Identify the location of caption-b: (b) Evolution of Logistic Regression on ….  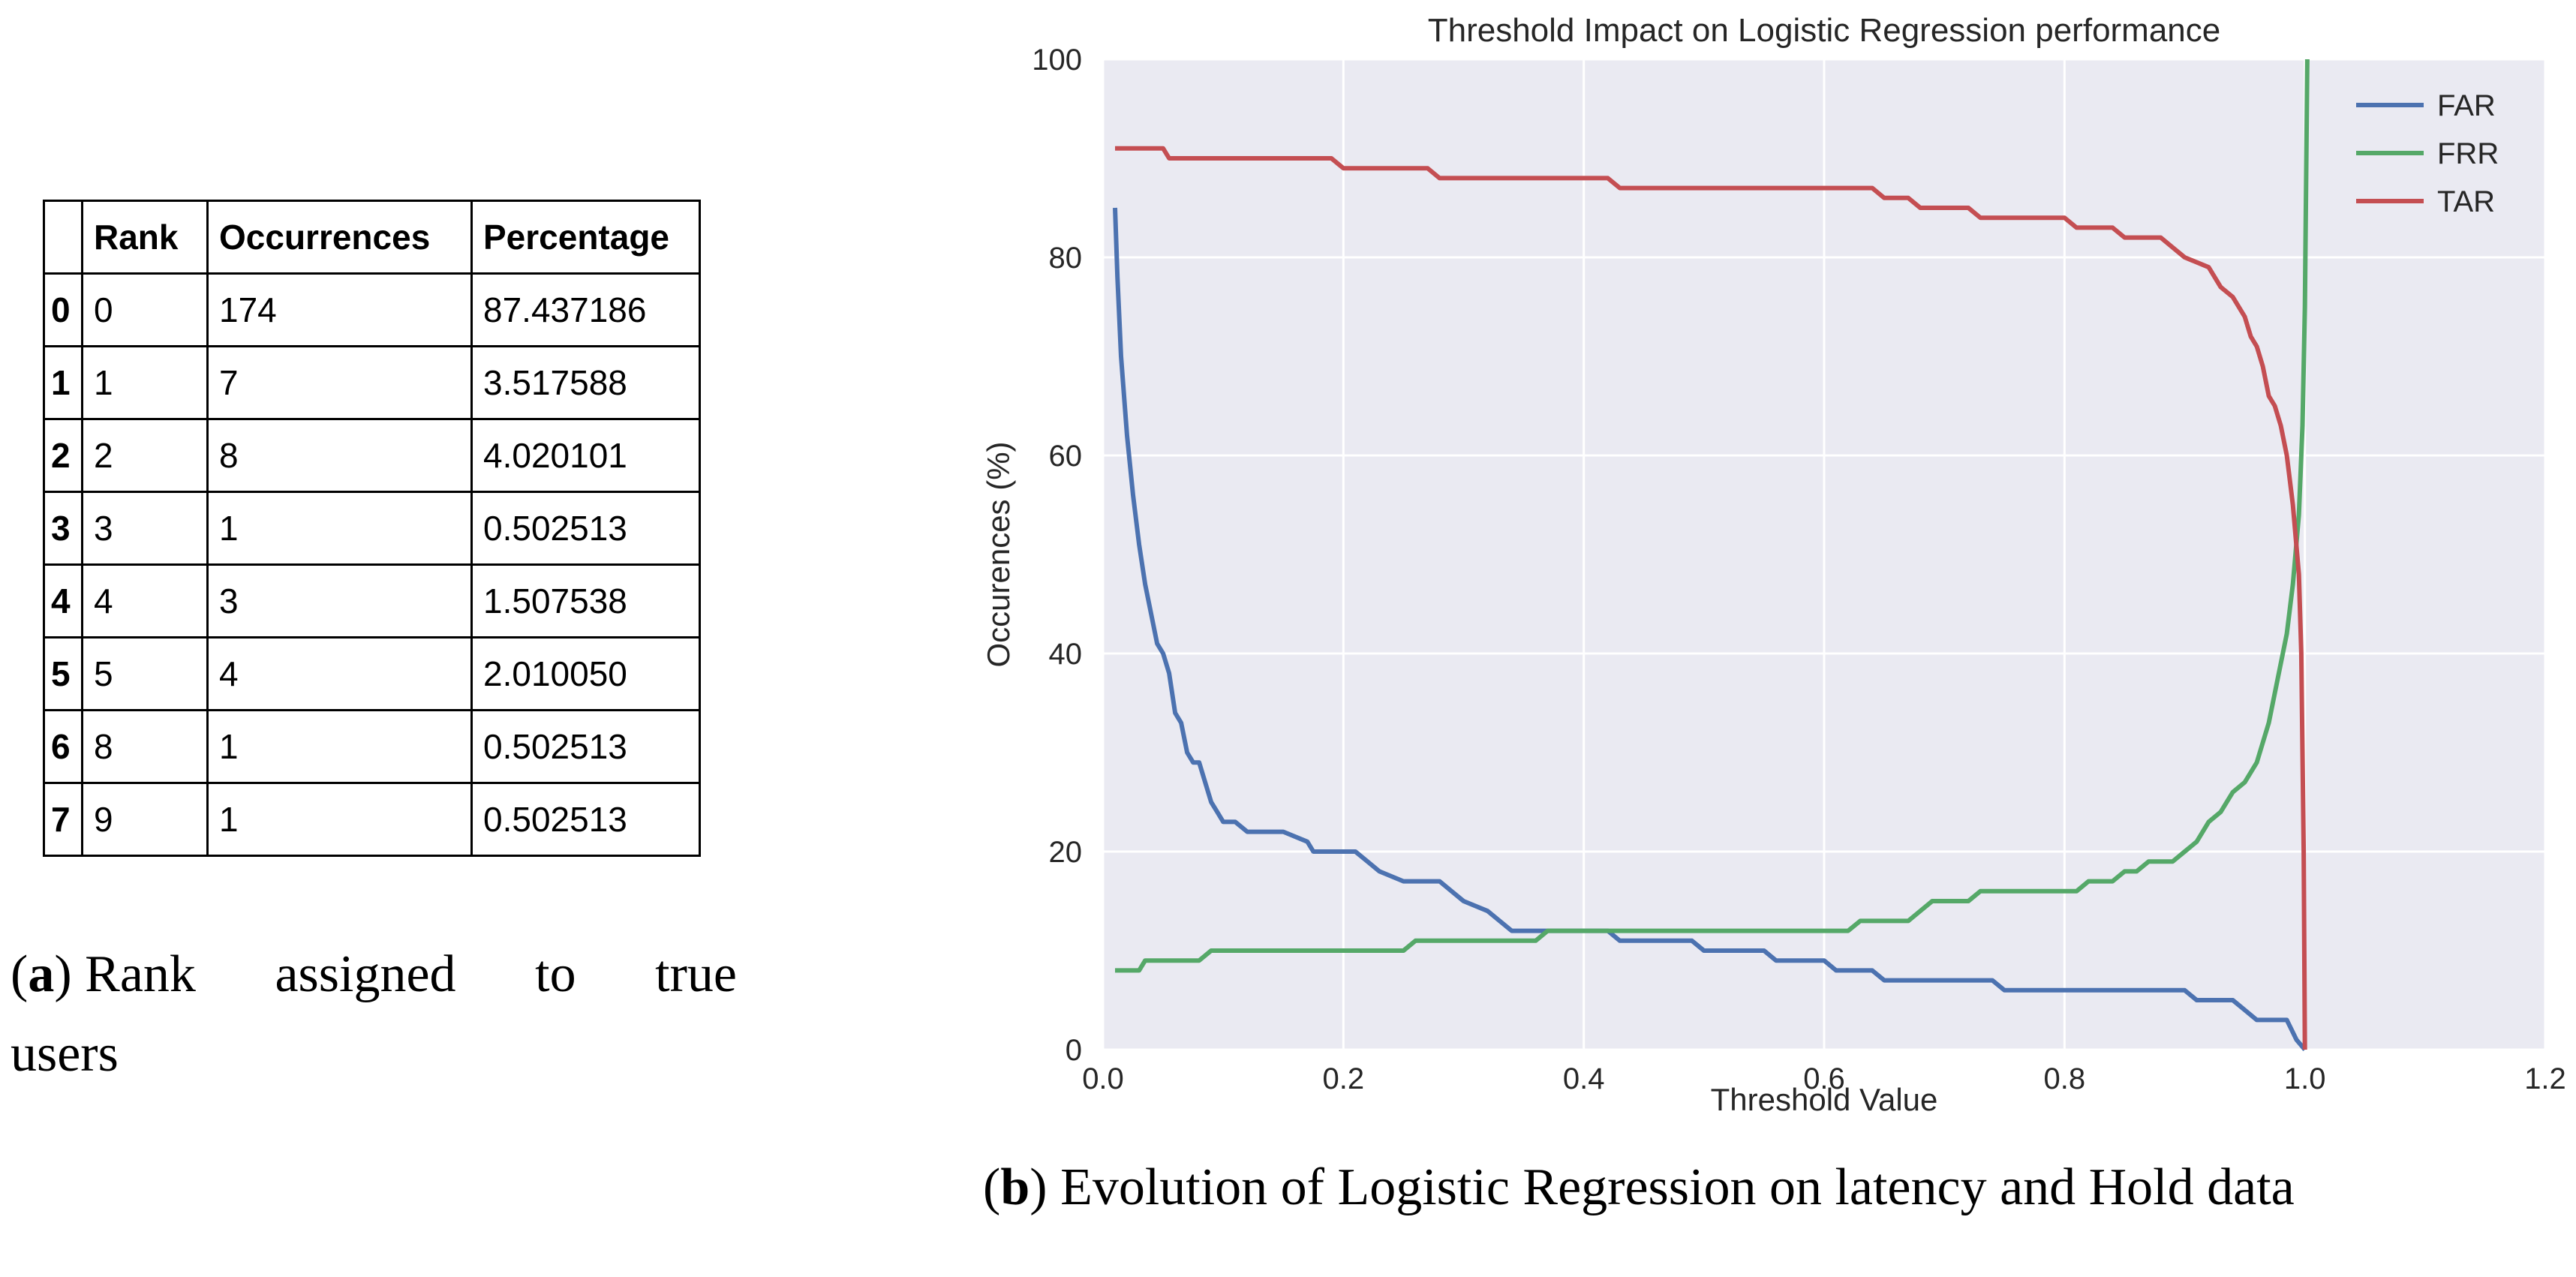
(1639, 1187).